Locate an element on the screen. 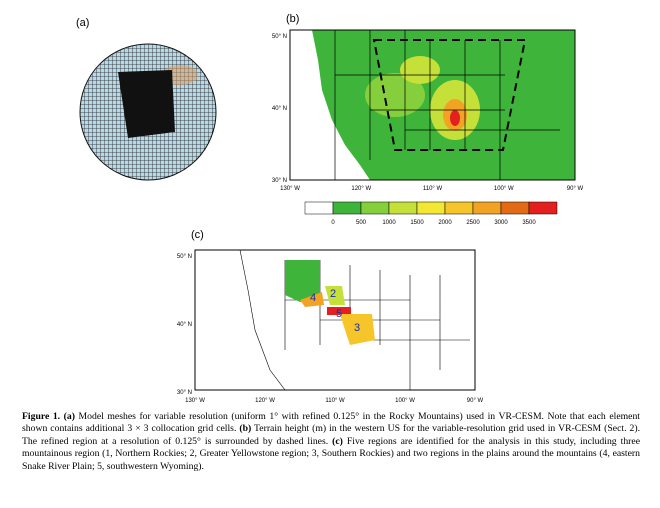 This screenshot has height=508, width=660. terrain-map is located at coordinates (432, 105).